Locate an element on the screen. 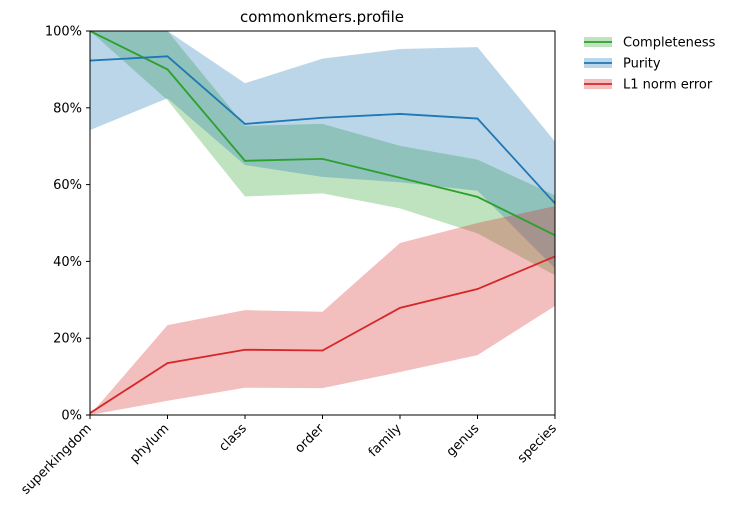  legend: Completeness Purity L1 norm error is located at coordinates (650, 64).